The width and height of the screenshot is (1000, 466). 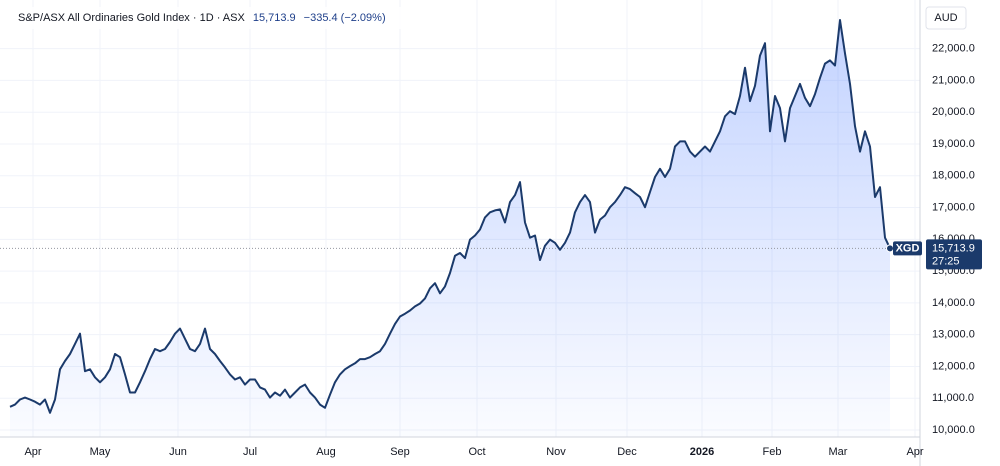 What do you see at coordinates (953, 176) in the screenshot?
I see `y-tick-label: 18,000.0` at bounding box center [953, 176].